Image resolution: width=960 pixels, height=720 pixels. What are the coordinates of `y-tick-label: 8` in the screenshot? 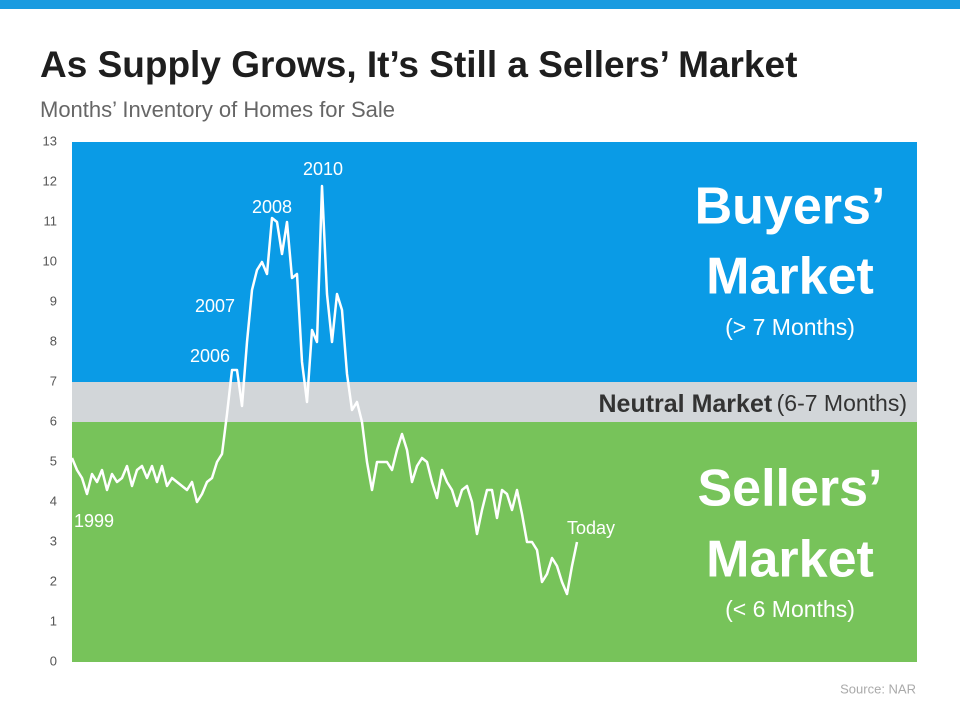 It's located at (53, 340).